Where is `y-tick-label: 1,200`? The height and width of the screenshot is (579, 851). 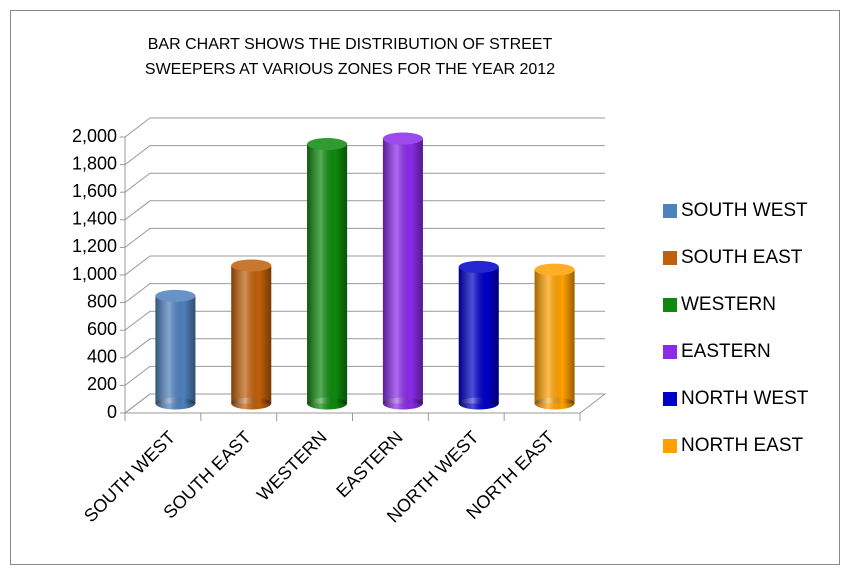
y-tick-label: 1,200 is located at coordinates (94, 246).